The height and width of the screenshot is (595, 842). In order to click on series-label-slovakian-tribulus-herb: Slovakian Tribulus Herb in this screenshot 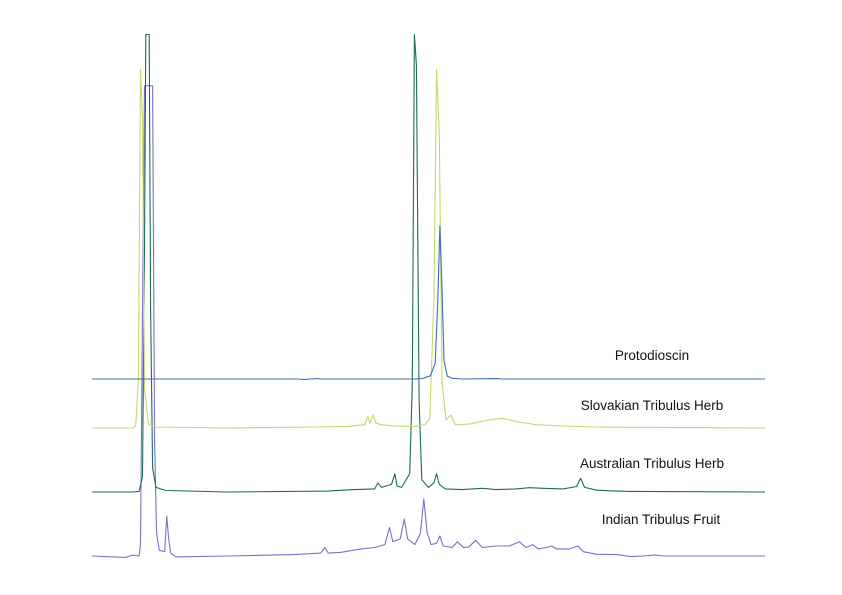, I will do `click(652, 405)`.